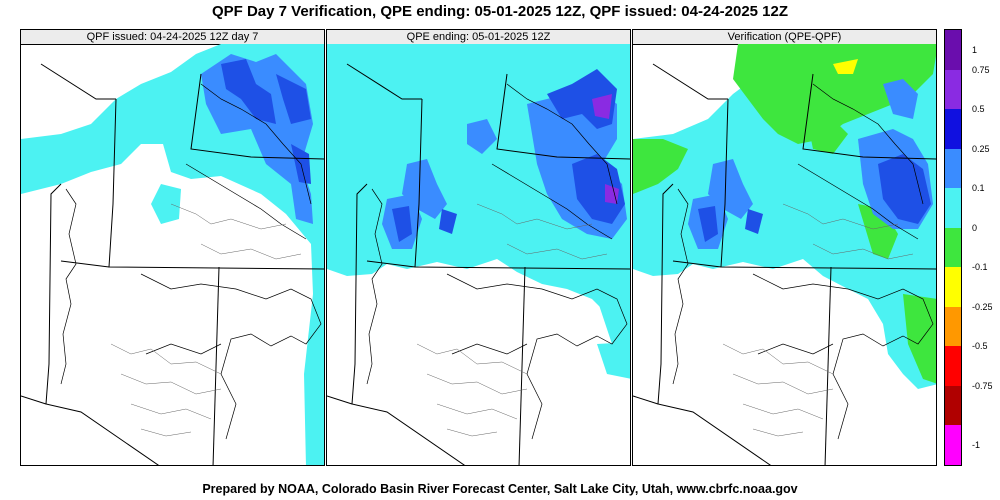 This screenshot has width=1000, height=500. What do you see at coordinates (784, 37) in the screenshot?
I see `panel-title: Verification (QPE-QPF)` at bounding box center [784, 37].